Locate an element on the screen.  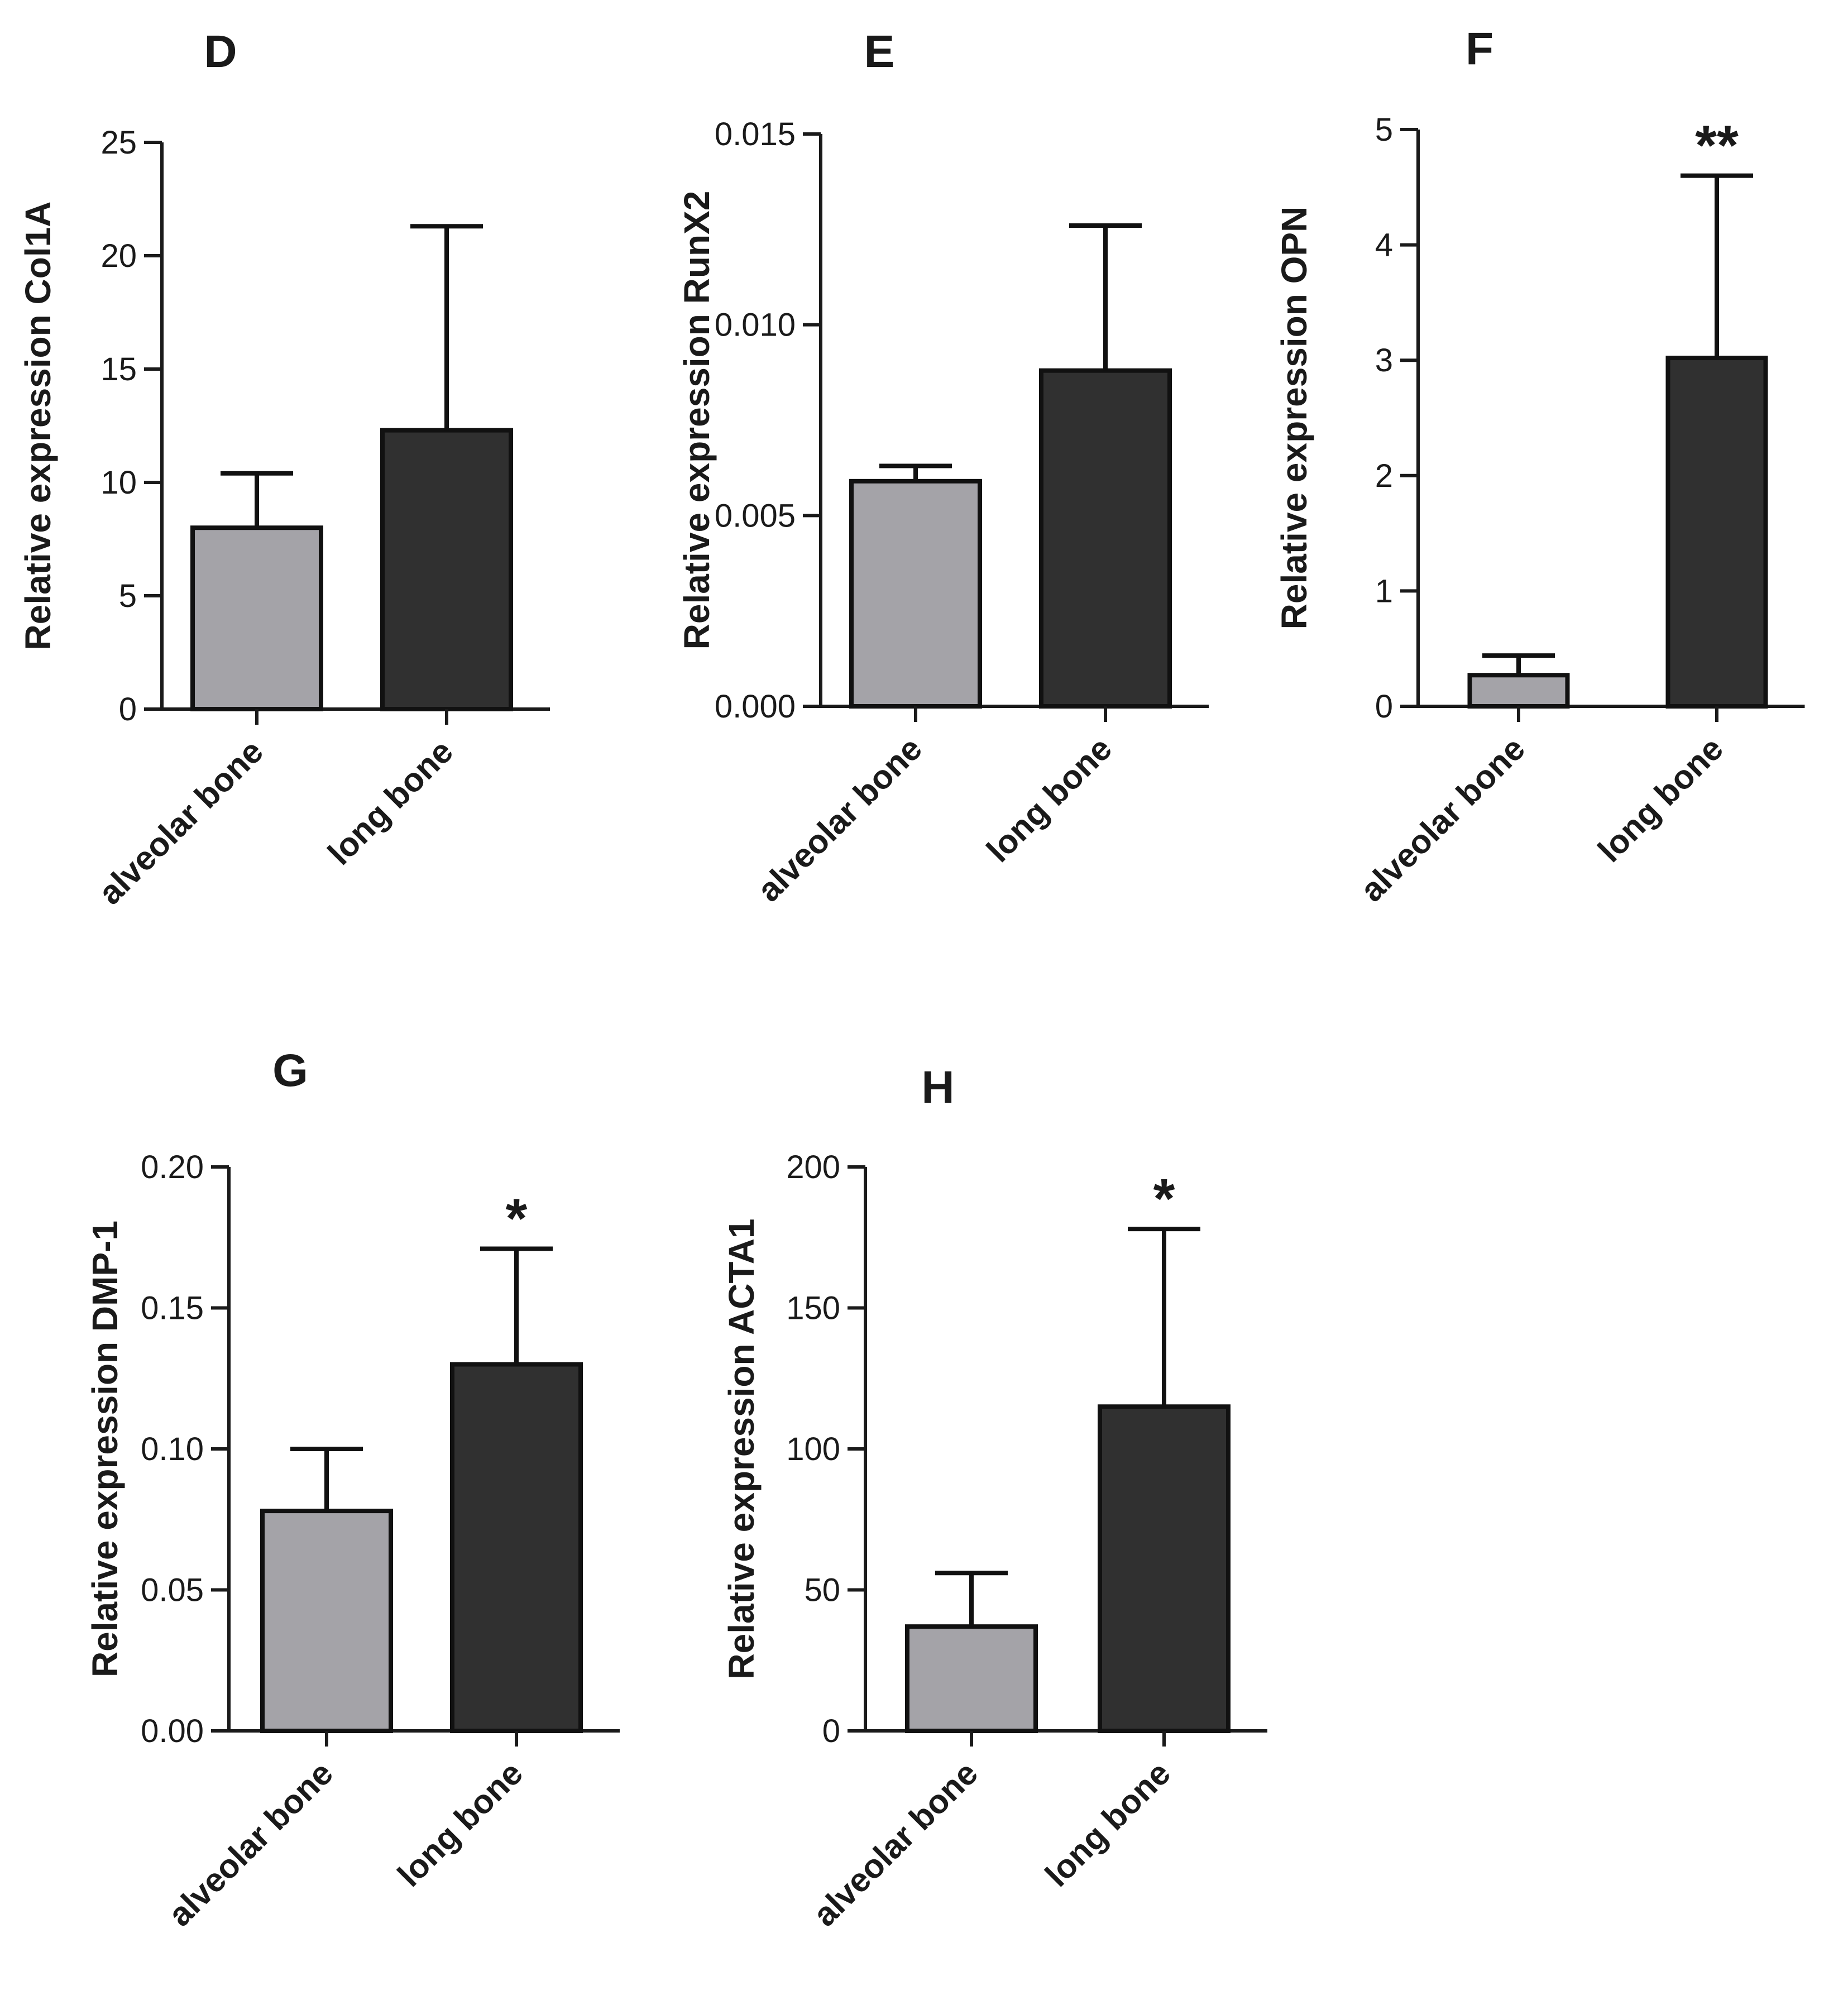
y-axis-label: Relative expression ACTA1 is located at coordinates (741, 1448).